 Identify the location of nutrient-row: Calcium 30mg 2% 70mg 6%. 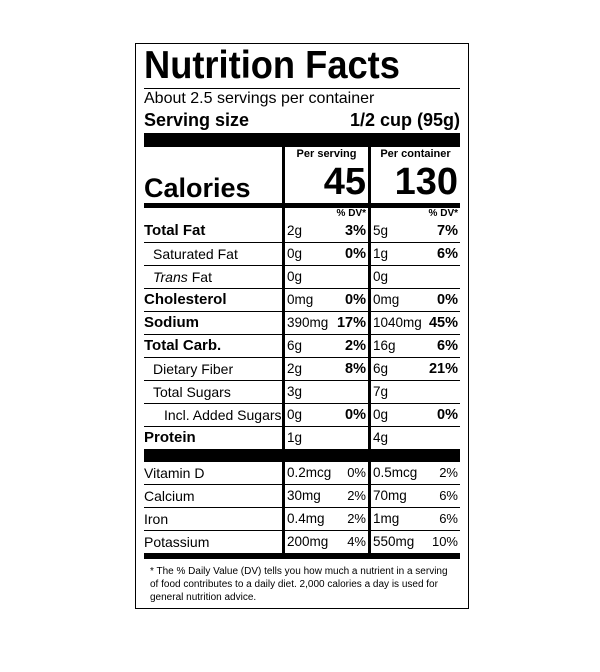
(302, 496).